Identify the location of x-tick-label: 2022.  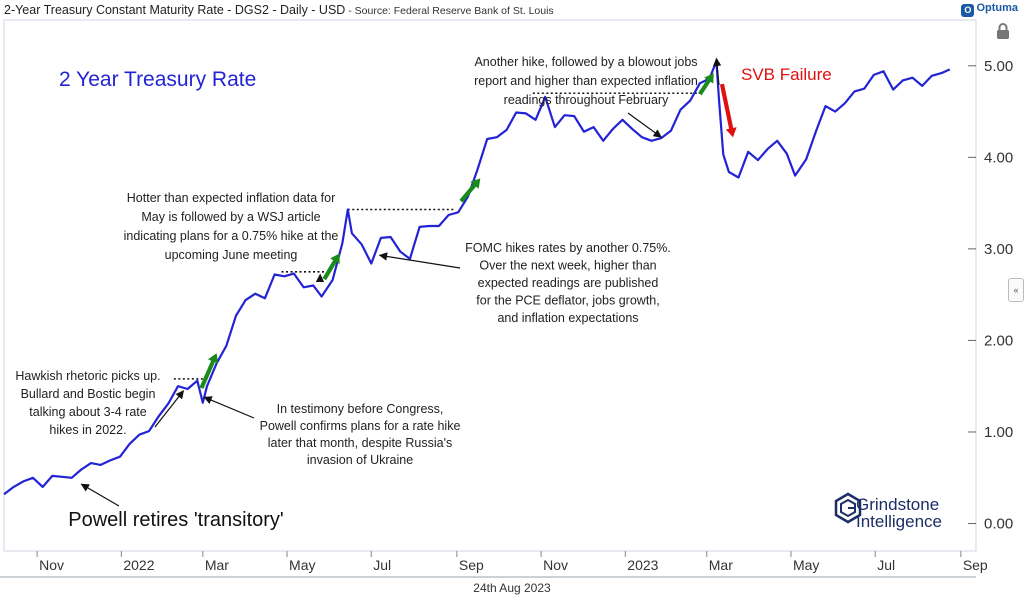
(138, 565).